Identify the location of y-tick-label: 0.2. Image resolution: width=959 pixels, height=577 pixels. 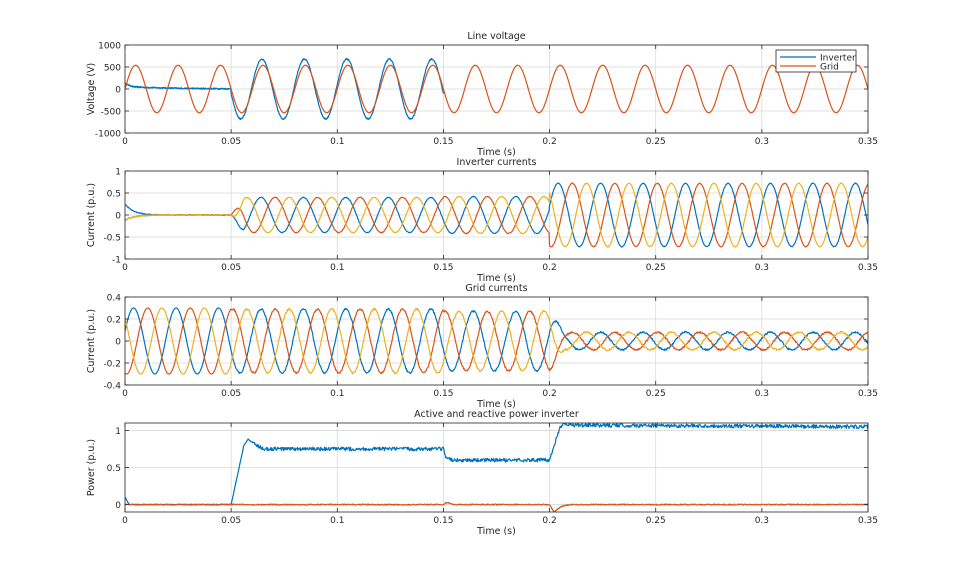
(114, 321).